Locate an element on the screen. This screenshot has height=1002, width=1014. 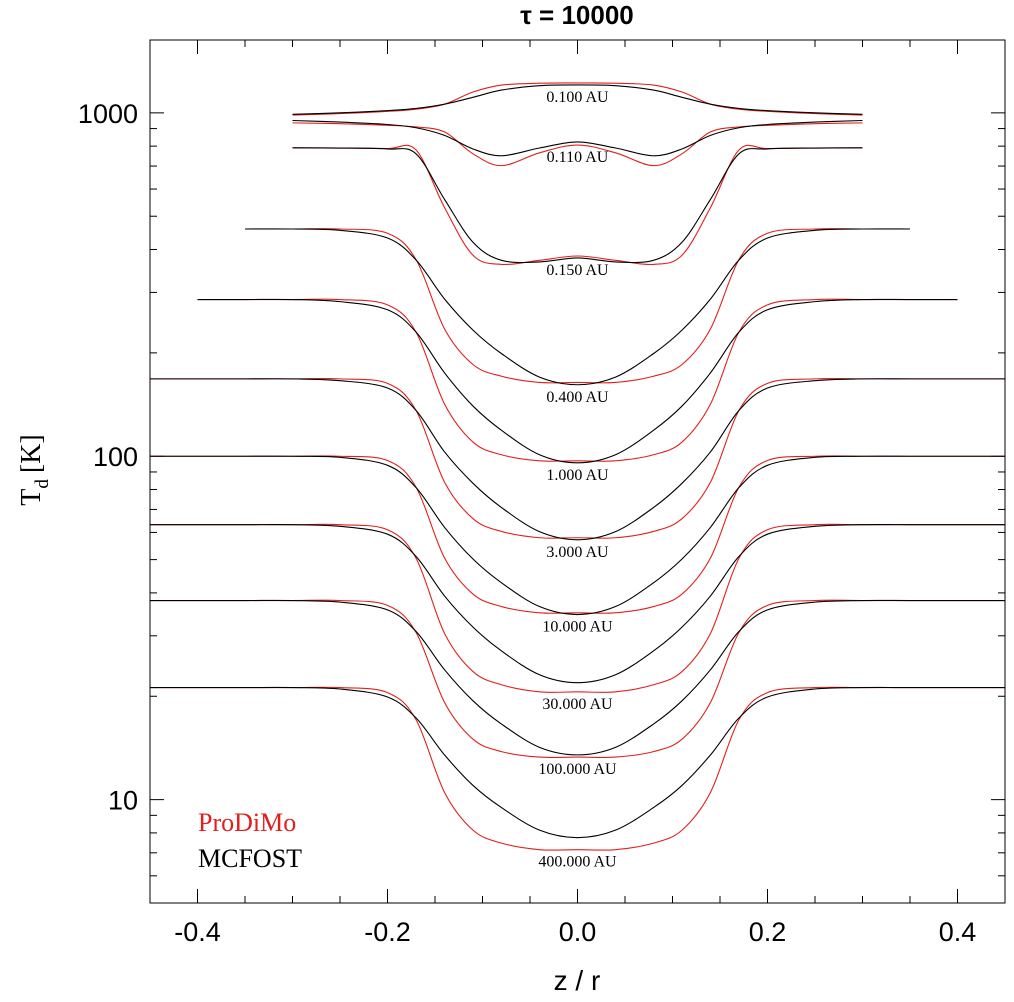
y-label-symbol: T is located at coordinates (31, 497).